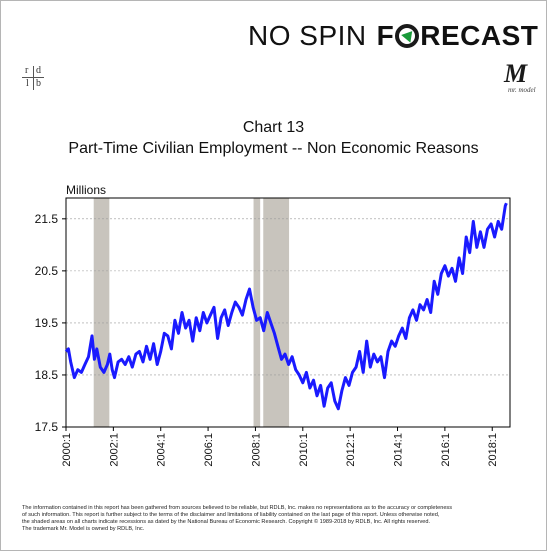  What do you see at coordinates (307, 35) in the screenshot?
I see `brand-no-spin: NO SPIN` at bounding box center [307, 35].